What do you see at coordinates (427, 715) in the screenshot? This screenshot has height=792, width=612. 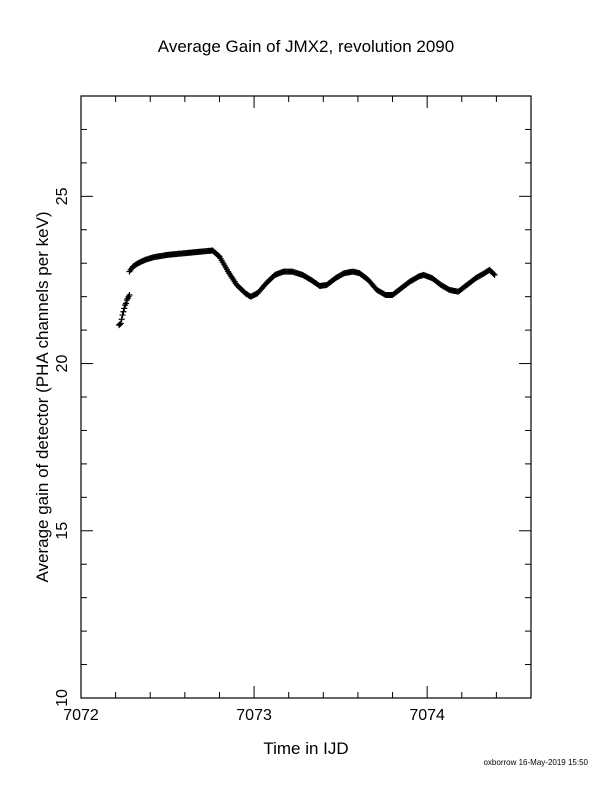 I see `x-tick-label: 7074` at bounding box center [427, 715].